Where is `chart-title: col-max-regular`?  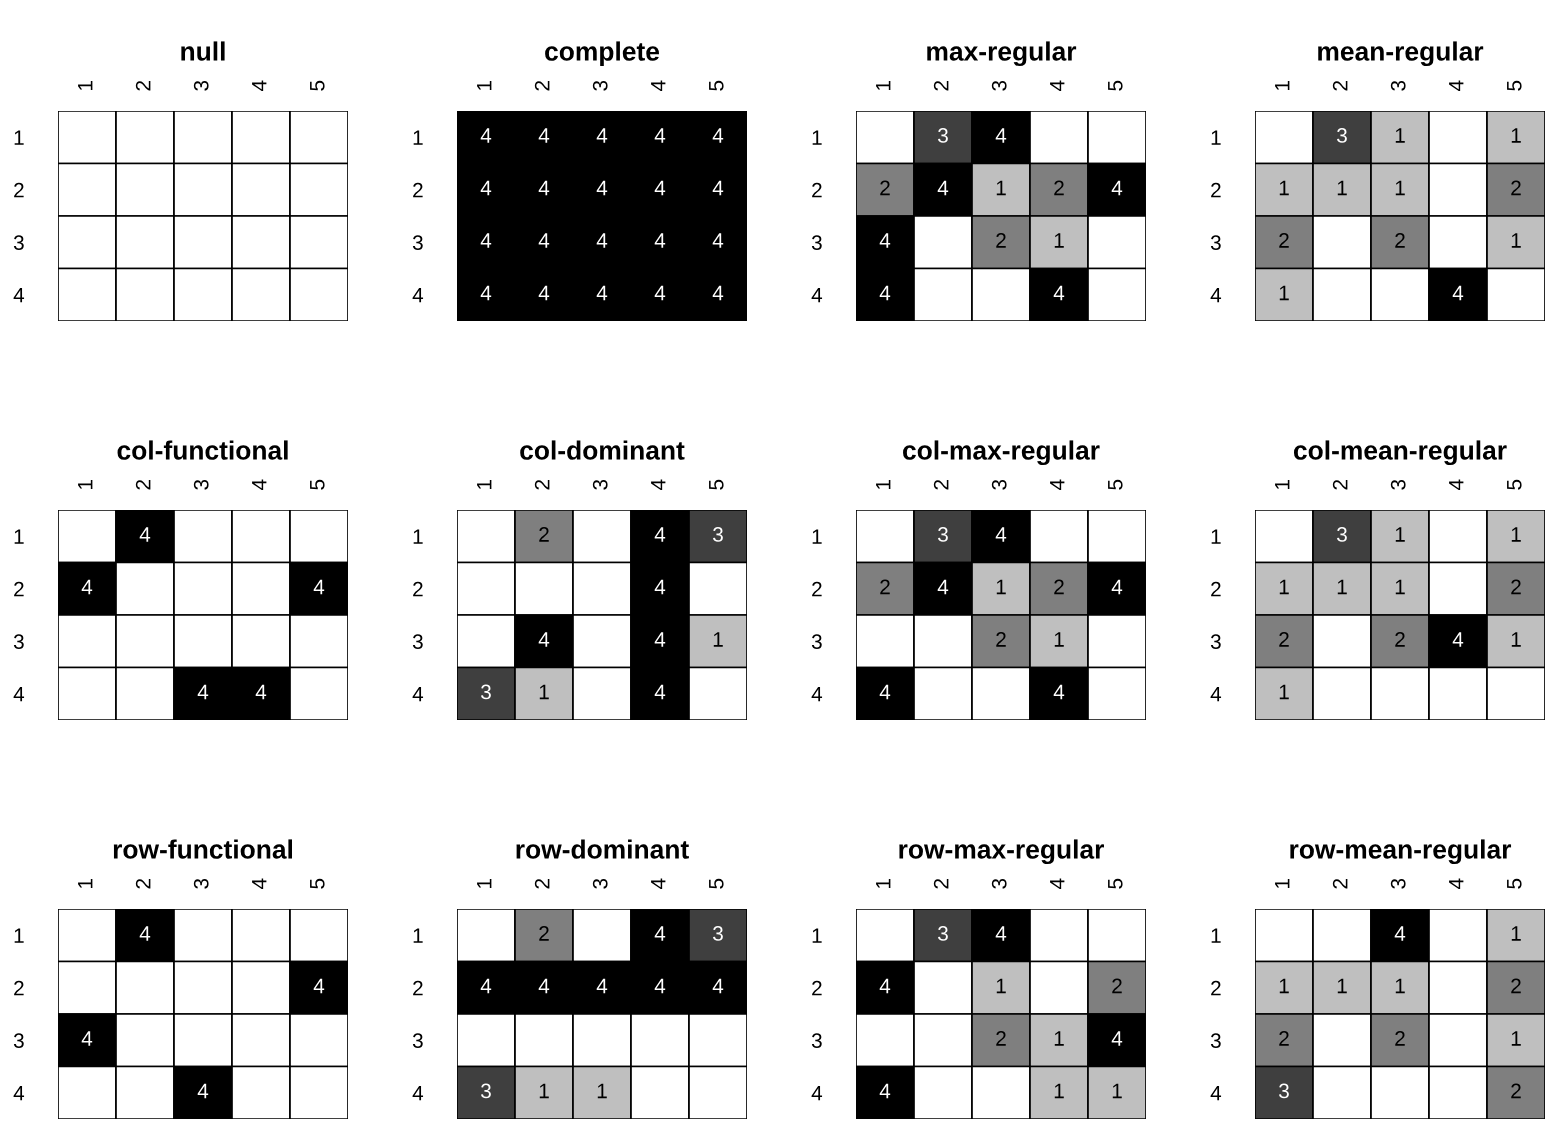
chart-title: col-max-regular is located at coordinates (1001, 453).